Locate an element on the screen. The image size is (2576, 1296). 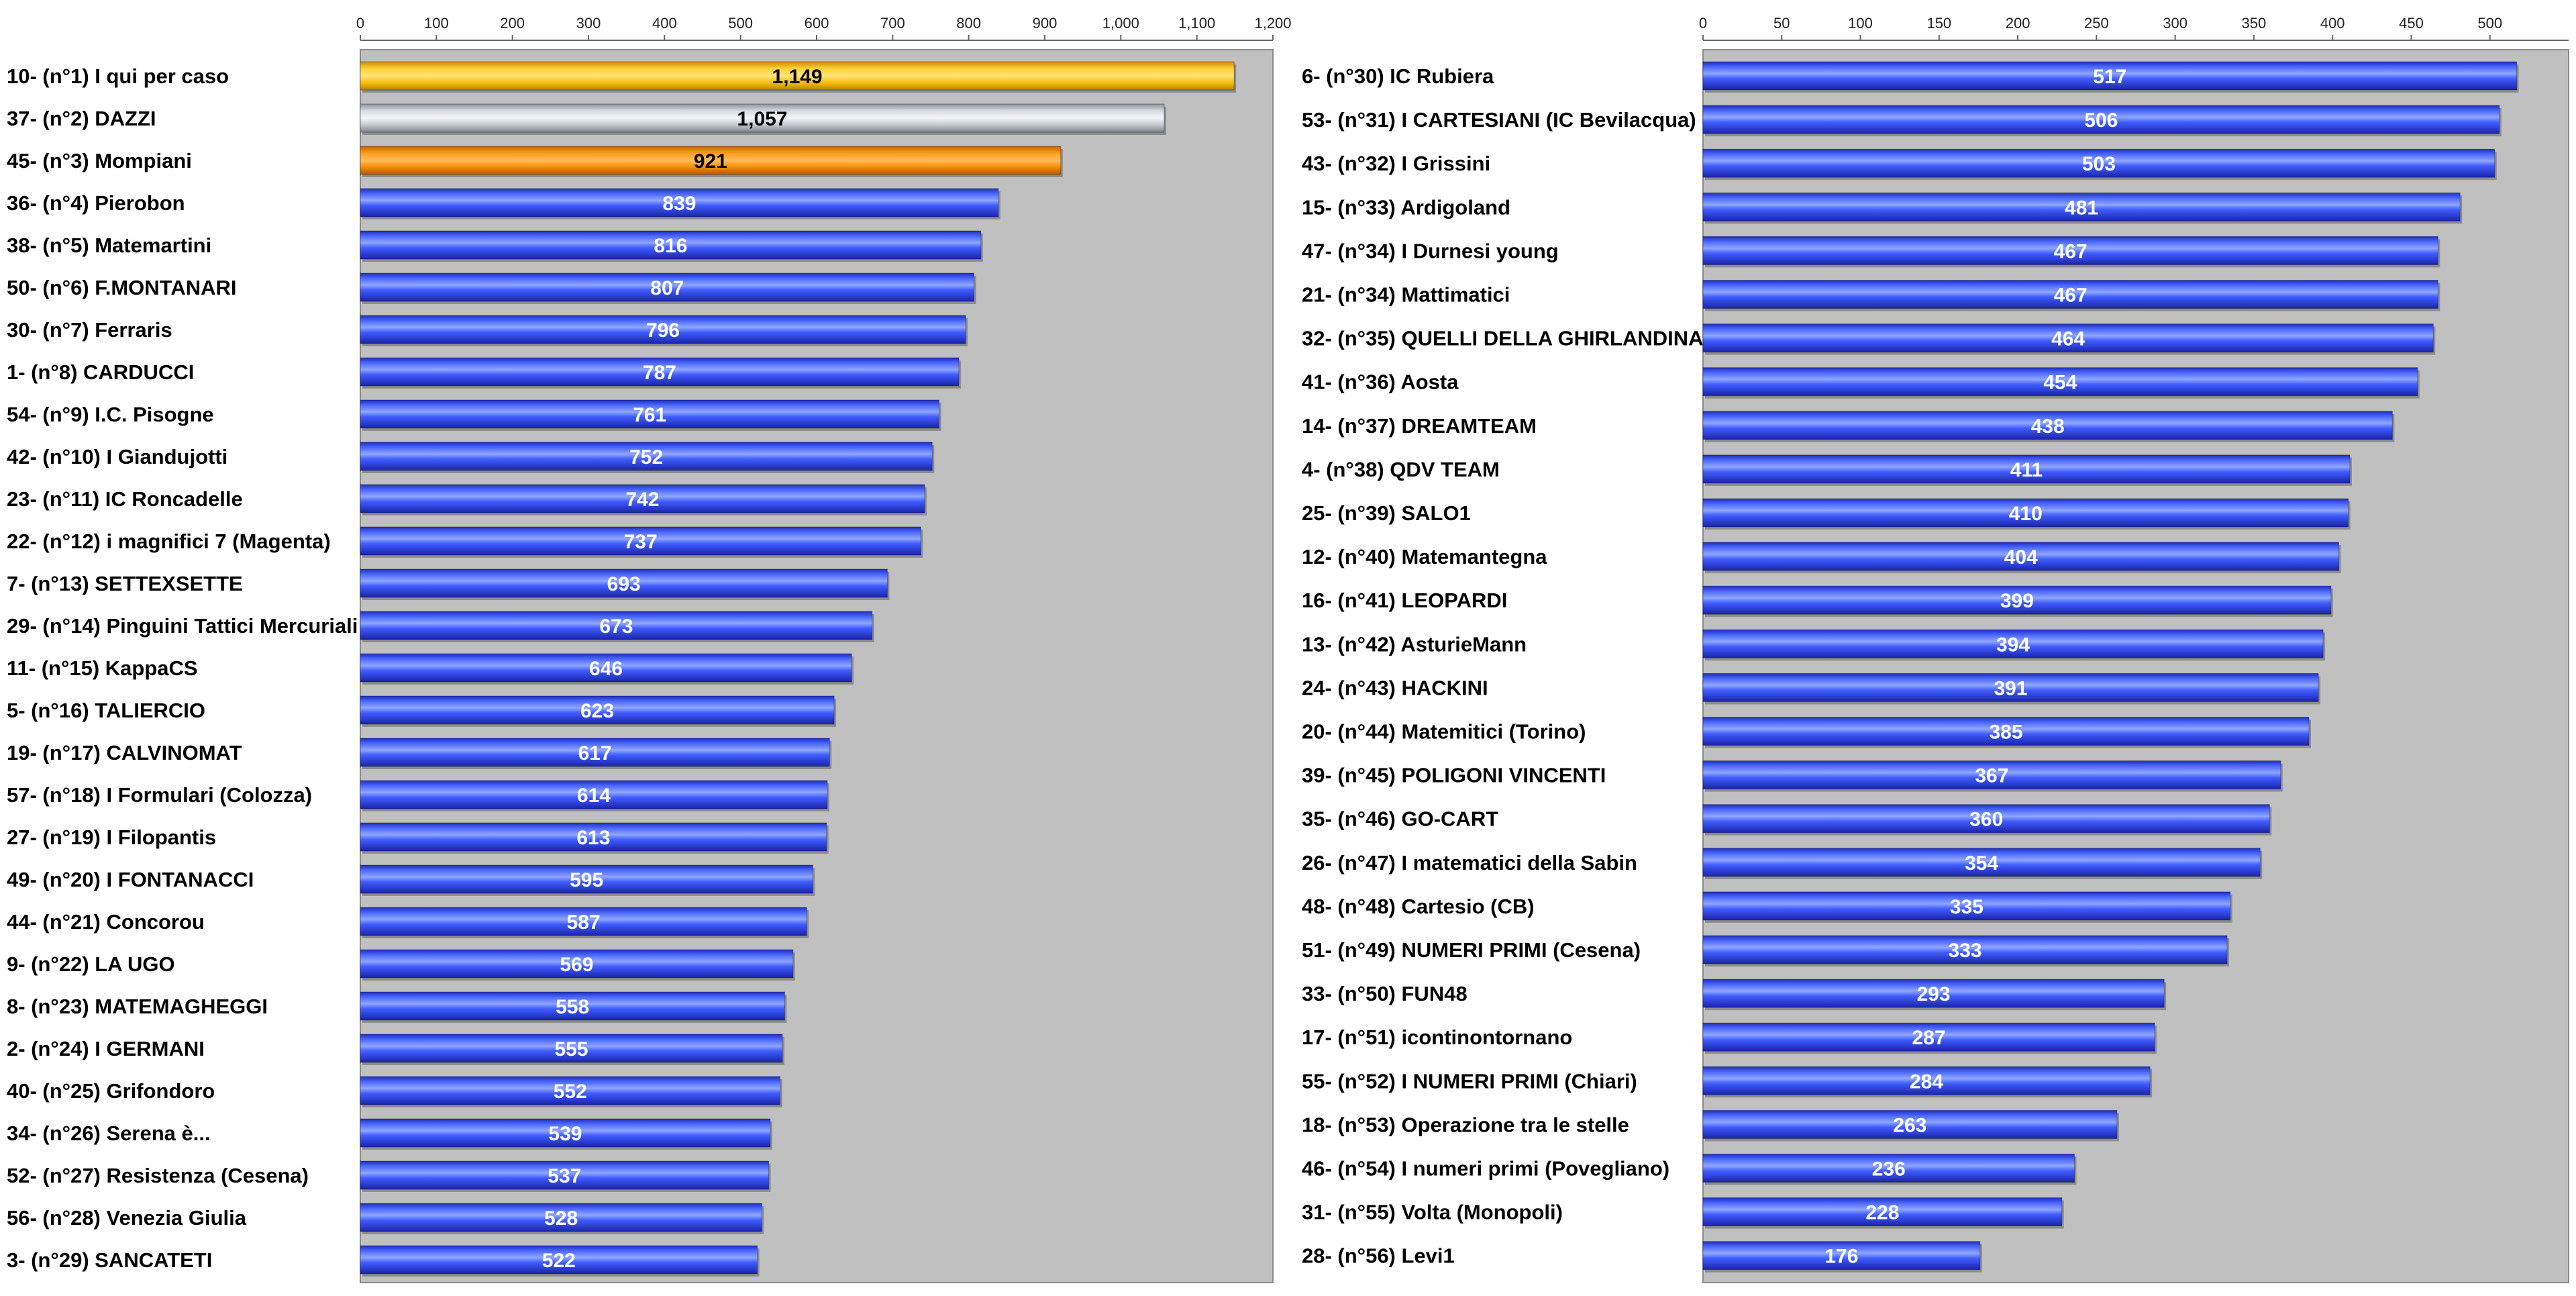
category-label: 16- (n°41) LEOPARDI is located at coordinates (1404, 600).